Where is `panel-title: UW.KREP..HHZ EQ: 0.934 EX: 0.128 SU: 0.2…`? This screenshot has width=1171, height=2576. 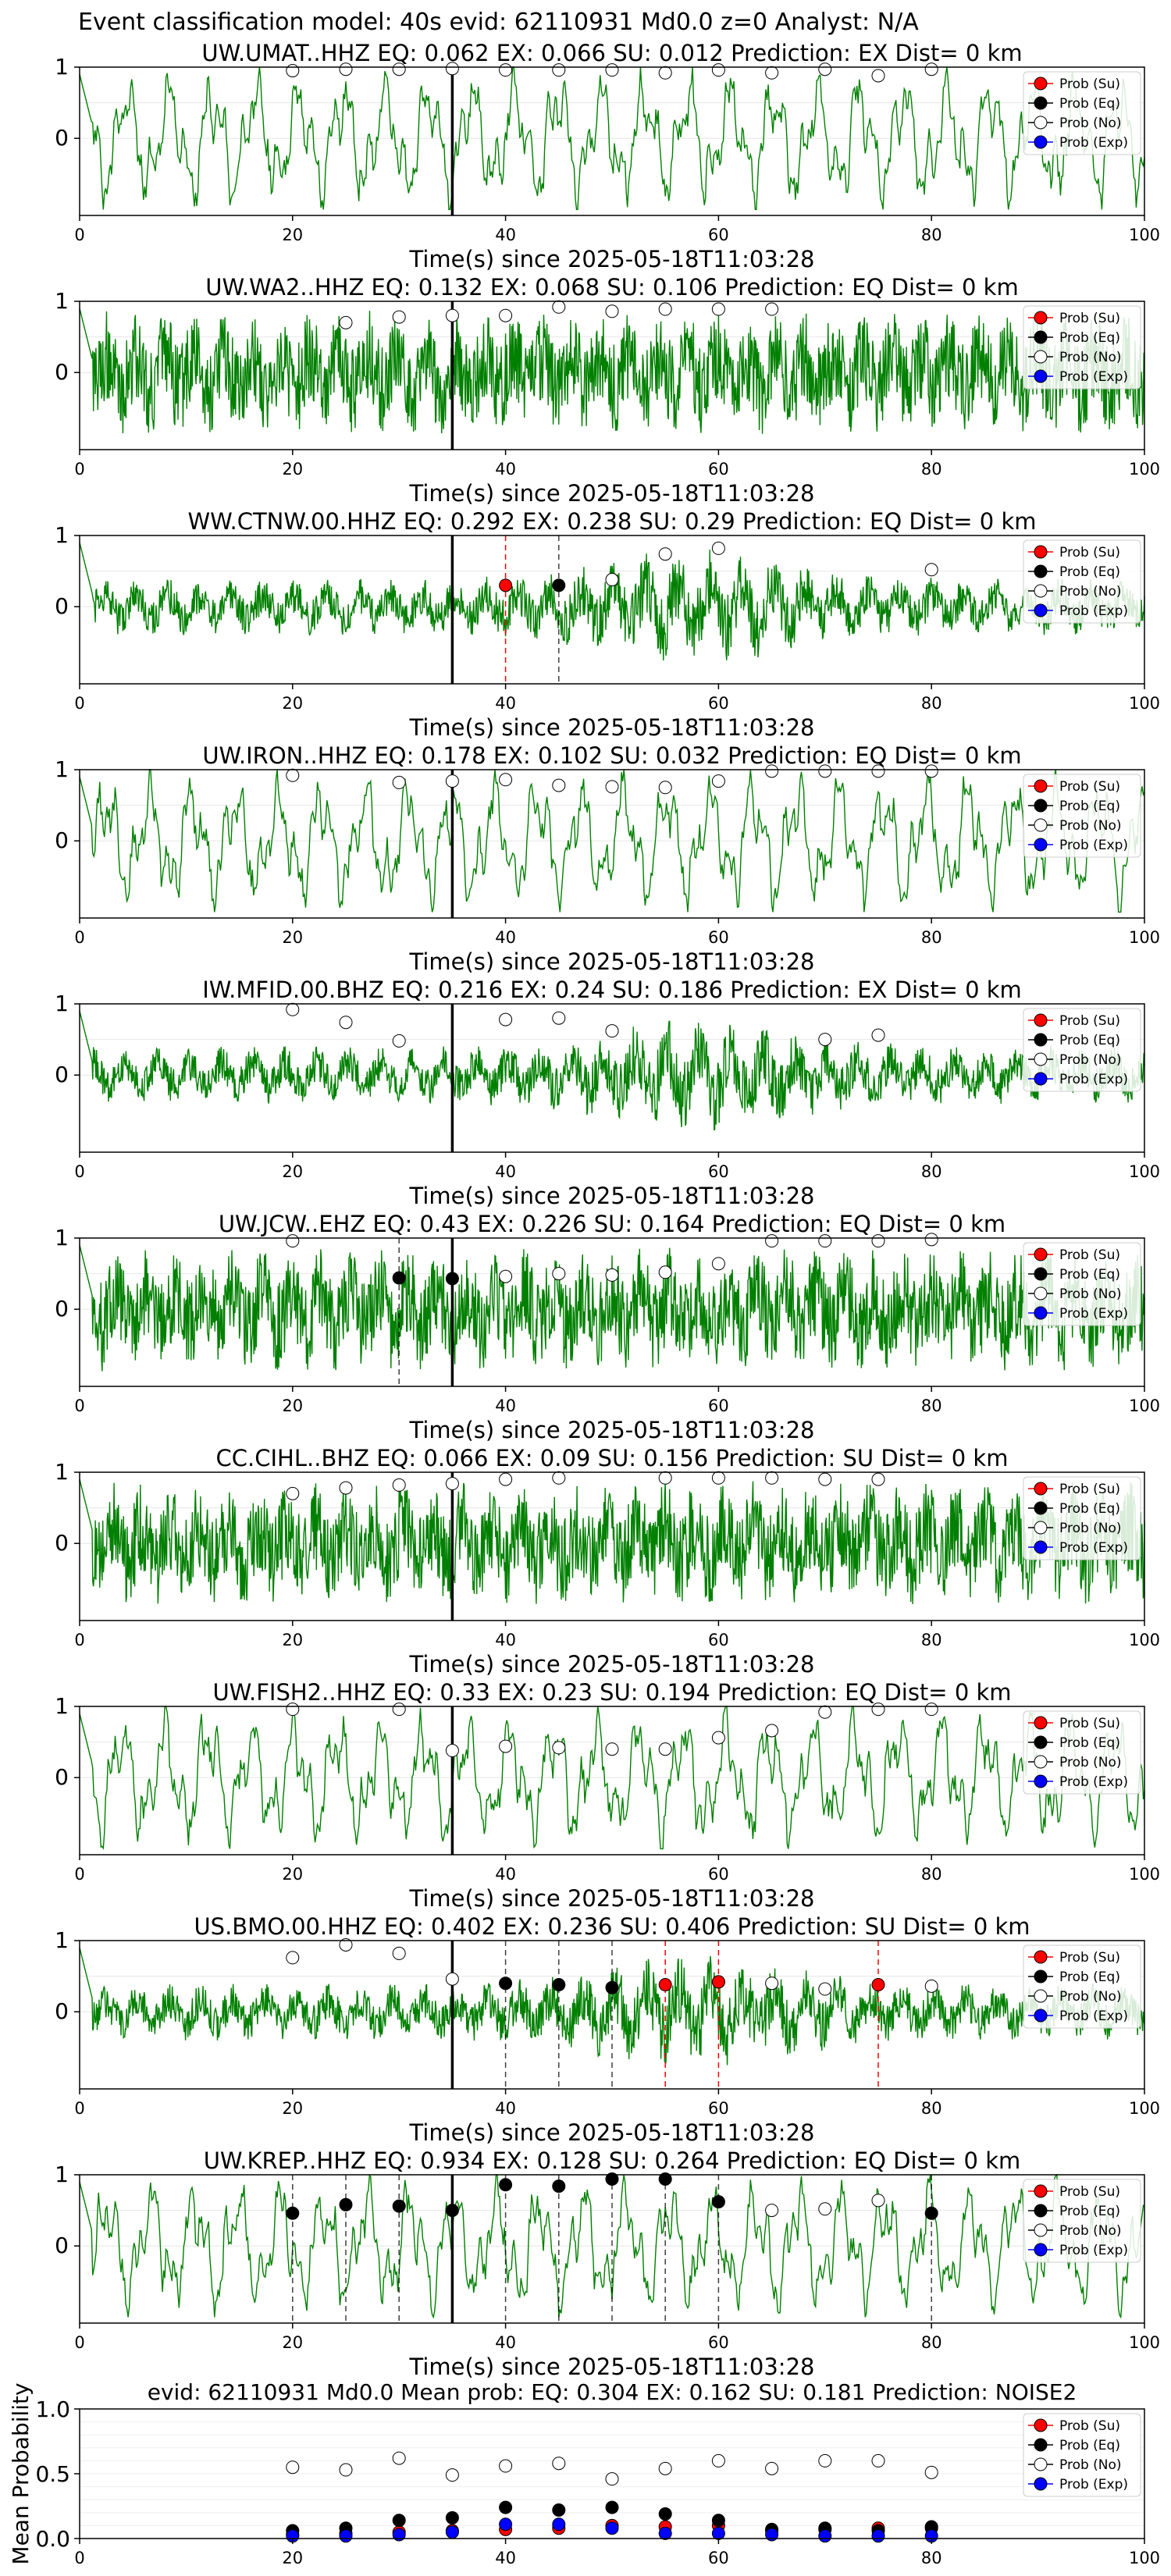 panel-title: UW.KREP..HHZ EQ: 0.934 EX: 0.128 SU: 0.2… is located at coordinates (612, 2160).